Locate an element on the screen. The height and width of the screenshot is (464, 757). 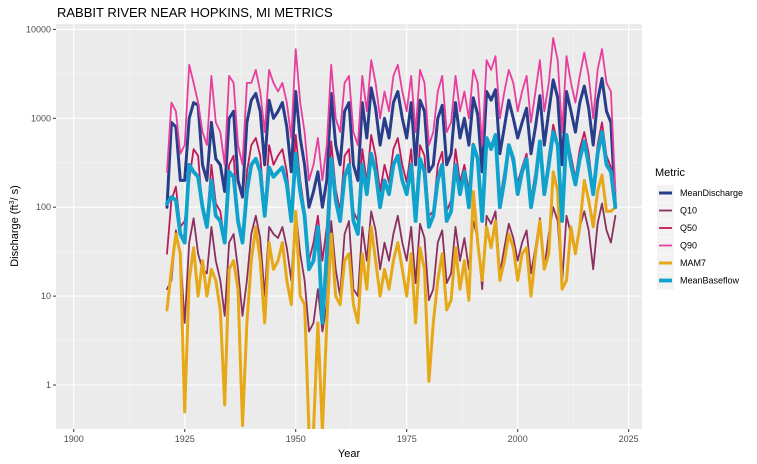
x-tick-label: 1925 is located at coordinates (185, 439).